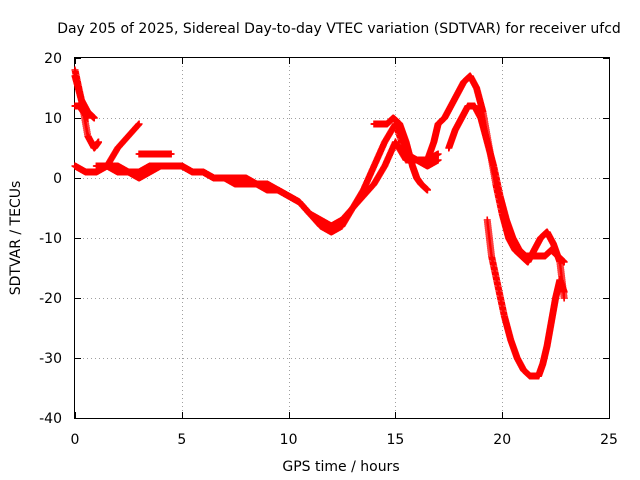  Describe the element at coordinates (395, 440) in the screenshot. I see `x-tick-label: 15` at that location.